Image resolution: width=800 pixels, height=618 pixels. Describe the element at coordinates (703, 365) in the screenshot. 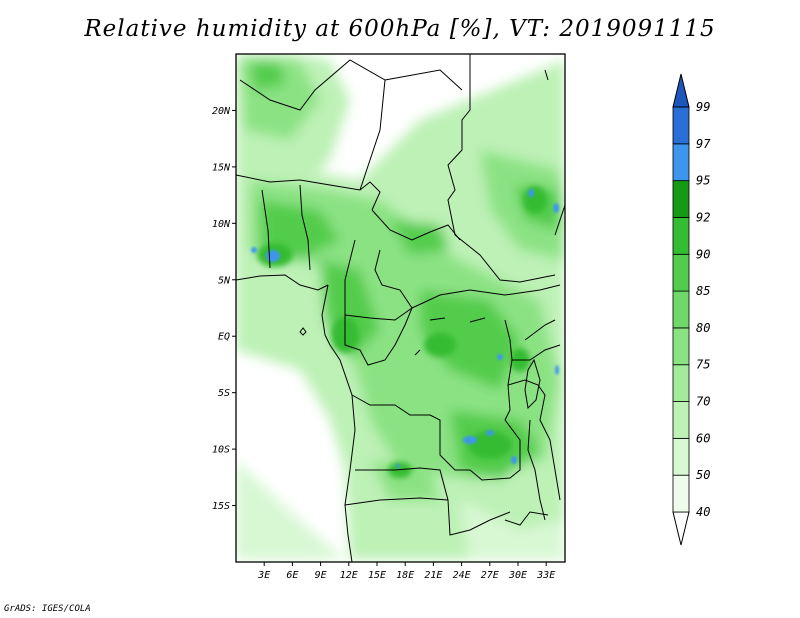

I see `colorbar-label: 75` at that location.